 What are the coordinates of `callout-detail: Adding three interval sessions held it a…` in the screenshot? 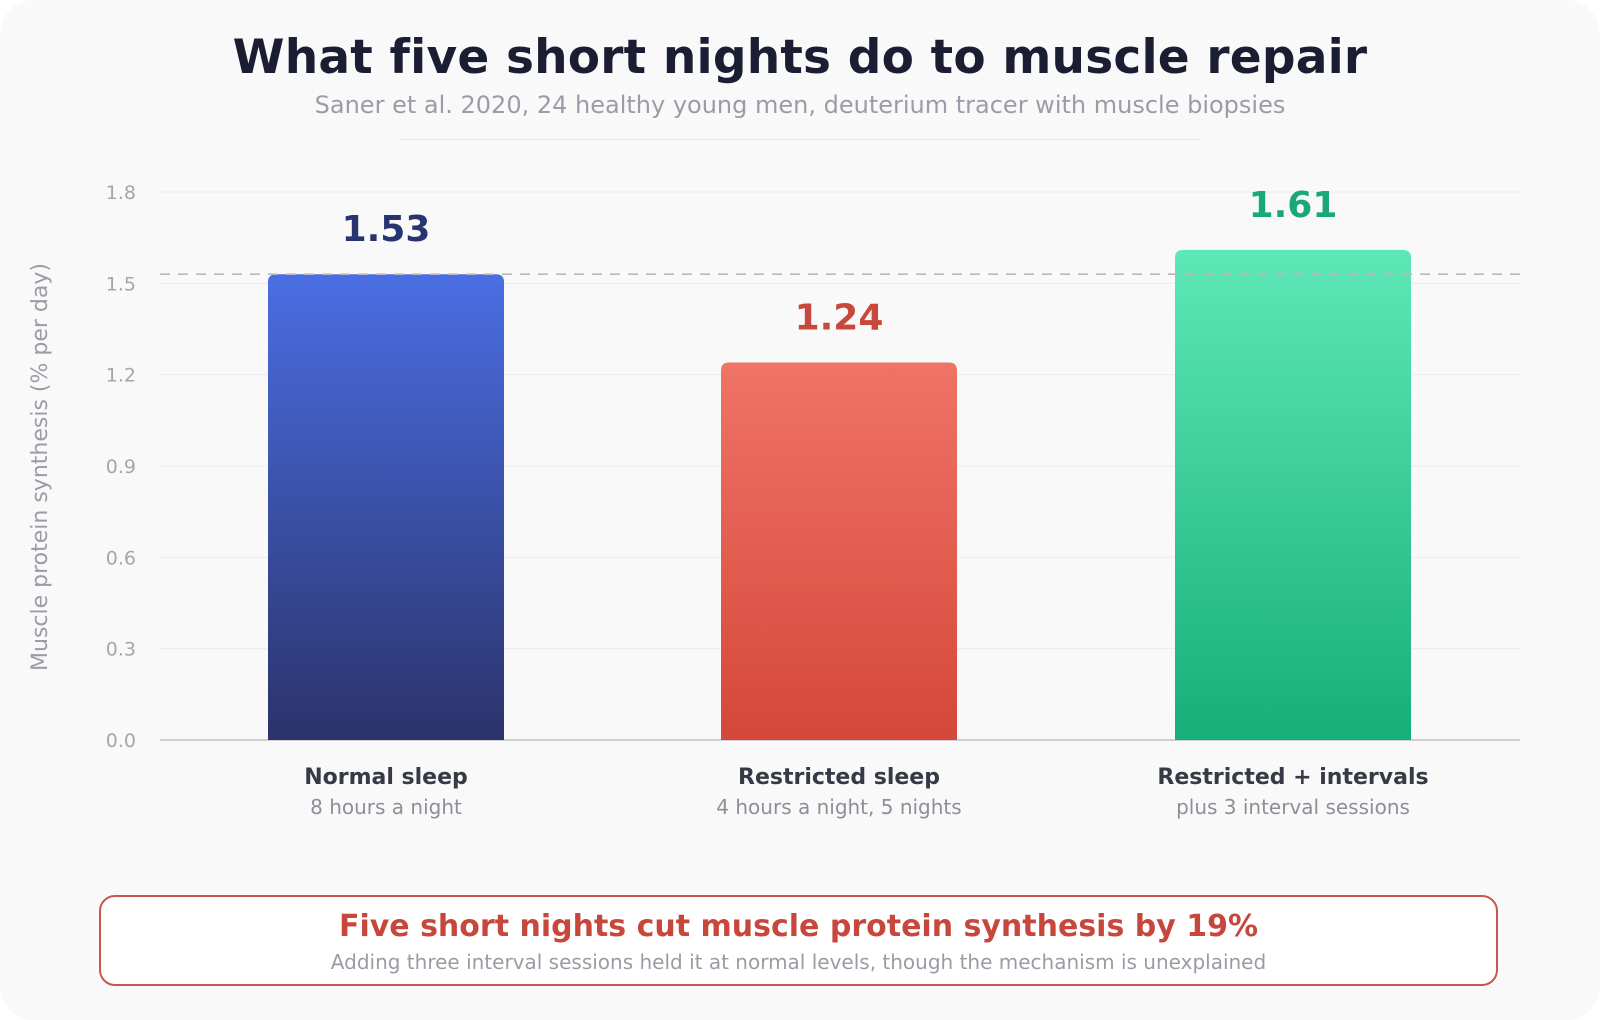 It's located at (798, 962).